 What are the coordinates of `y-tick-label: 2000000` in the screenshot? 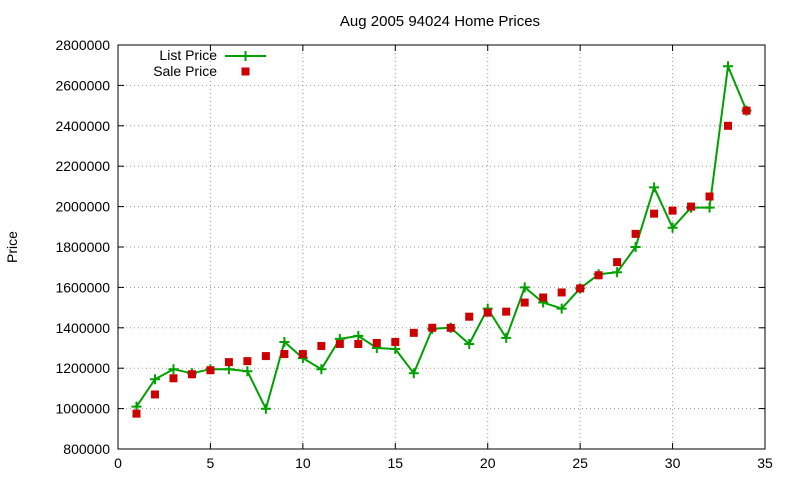 It's located at (82, 207).